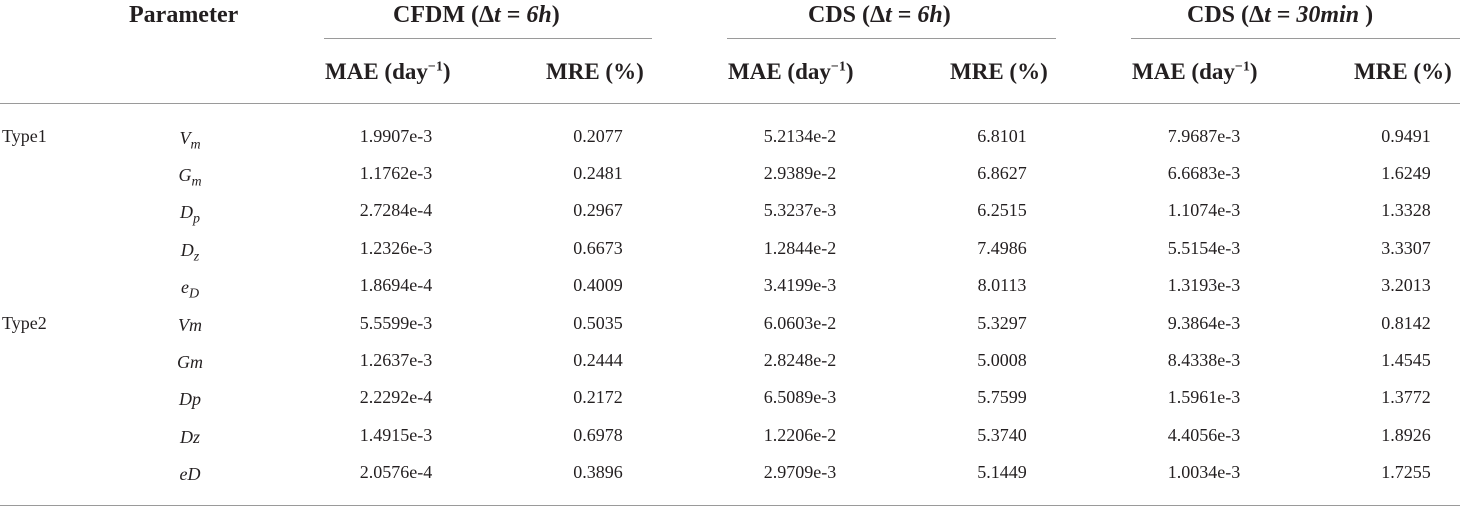 This screenshot has height=507, width=1460. I want to click on parameter-subscript: p, so click(196, 219).